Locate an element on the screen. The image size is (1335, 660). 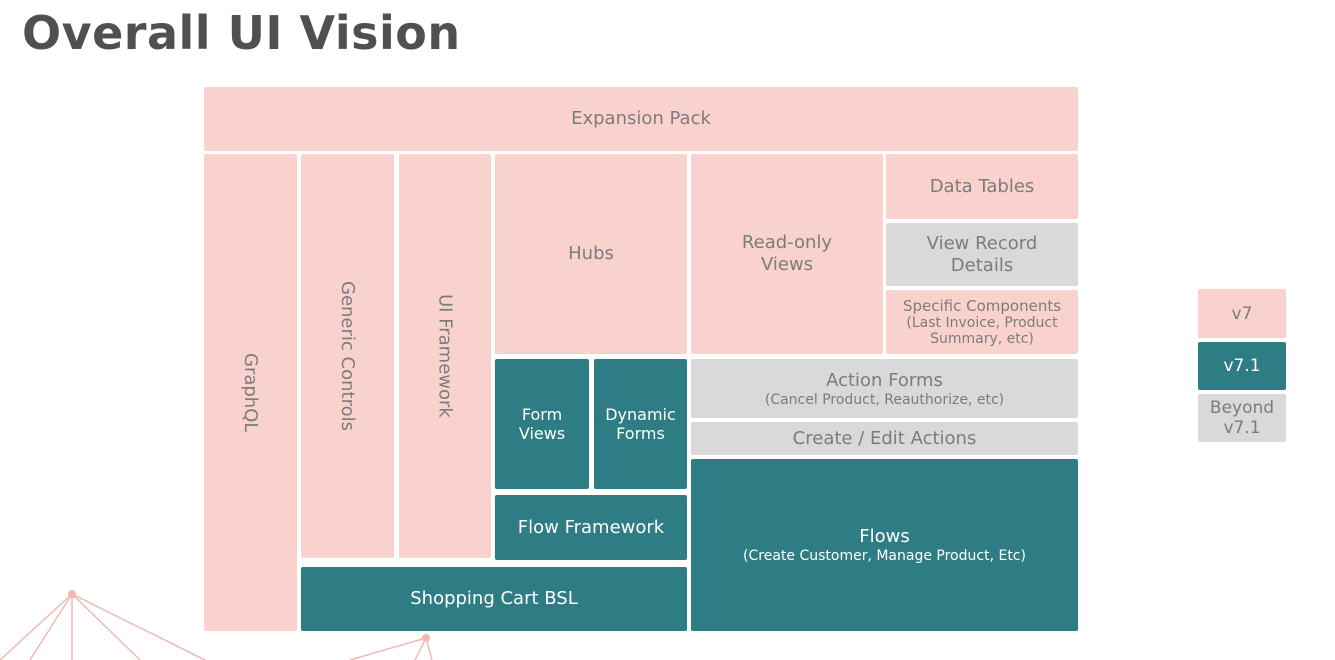
view-record-details-line1: View Record is located at coordinates (982, 243).